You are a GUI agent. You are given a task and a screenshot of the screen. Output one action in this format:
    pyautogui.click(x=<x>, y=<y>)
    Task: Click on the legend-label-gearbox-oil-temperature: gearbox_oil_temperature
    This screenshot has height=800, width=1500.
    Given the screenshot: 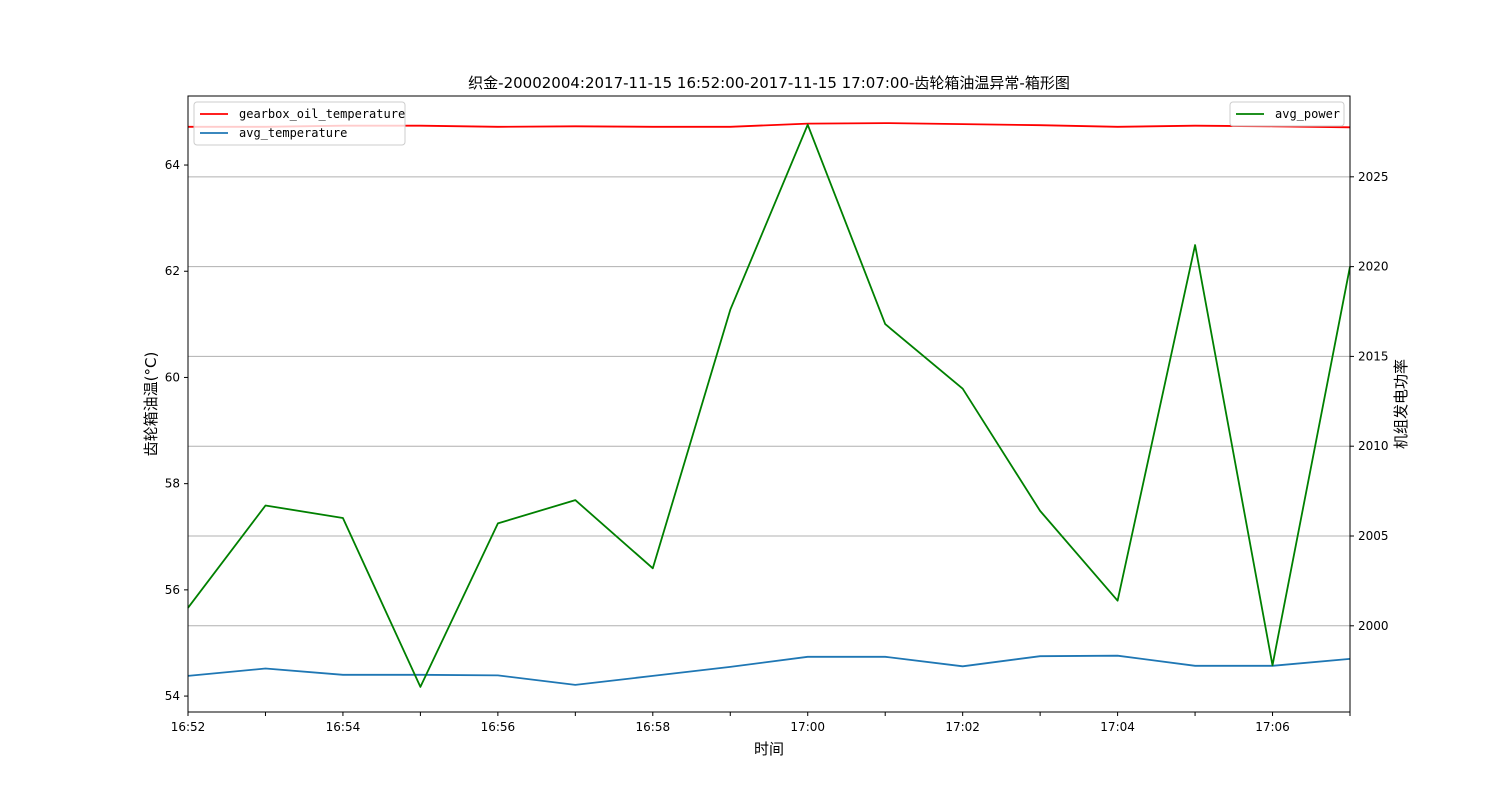 What is the action you would take?
    pyautogui.click(x=322, y=114)
    